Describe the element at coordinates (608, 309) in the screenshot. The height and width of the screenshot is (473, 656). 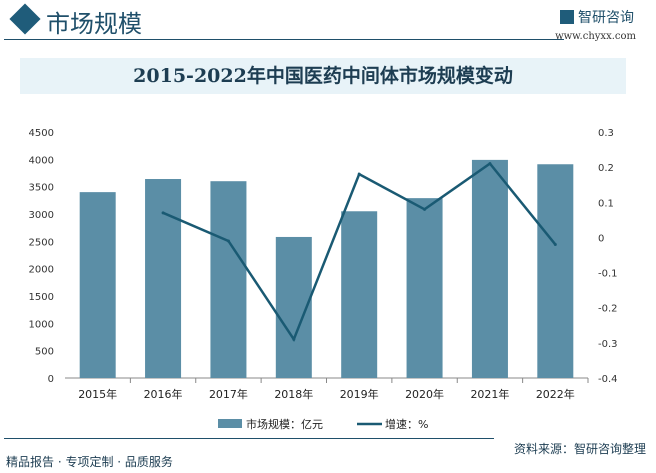
I see `right-tick-label: -0.2` at that location.